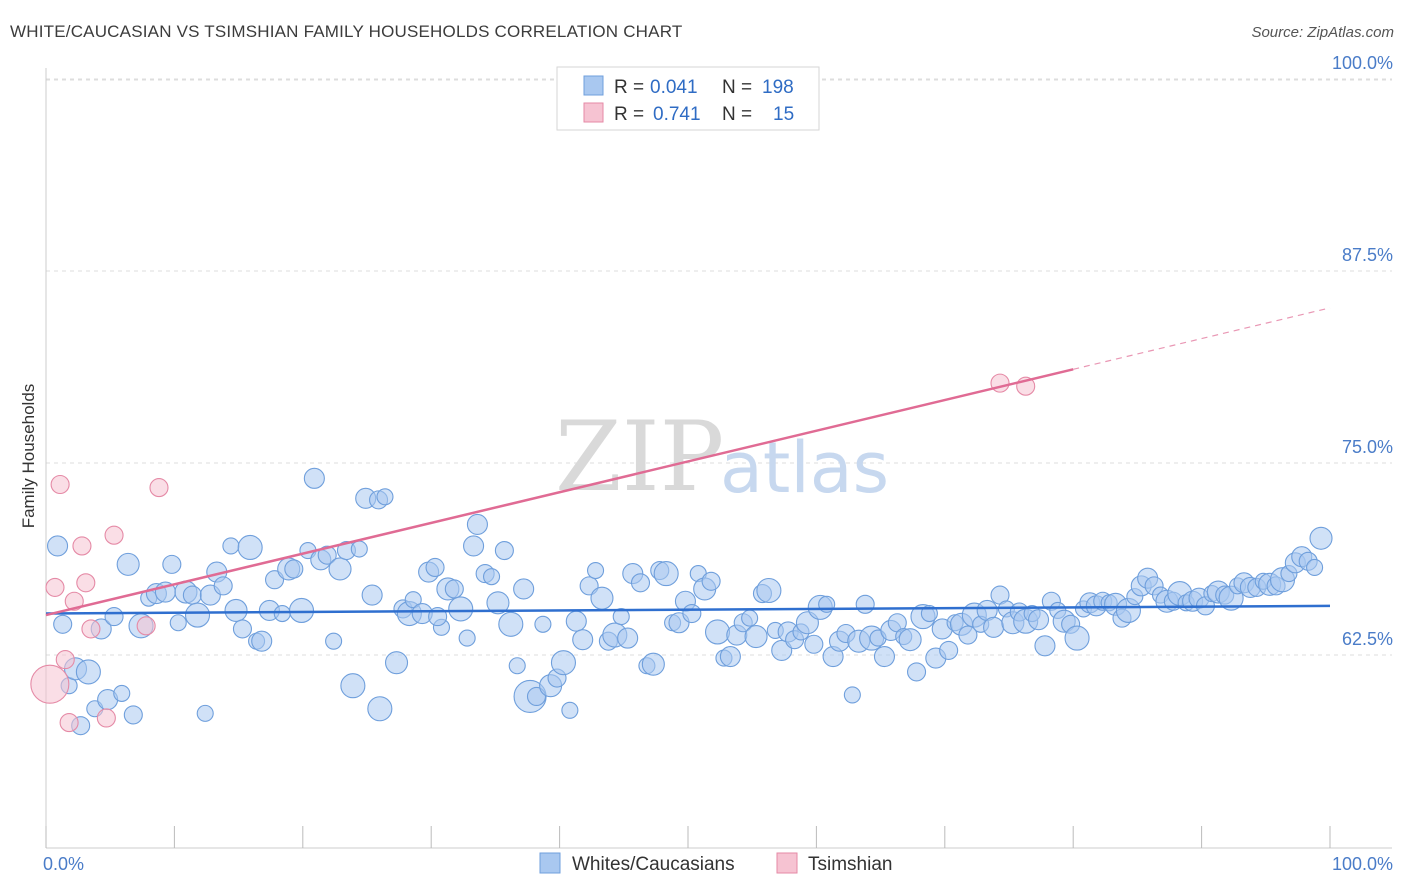  What do you see at coordinates (850, 864) in the screenshot?
I see `bottom-legend-label-tsimshian: Tsimshian` at bounding box center [850, 864].